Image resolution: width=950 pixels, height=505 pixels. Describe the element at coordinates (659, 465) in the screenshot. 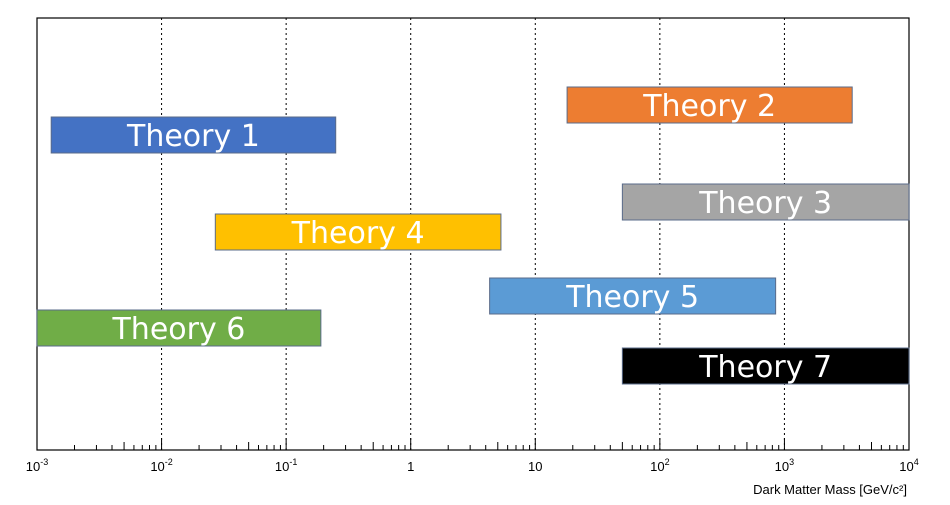

I see `x-tick-label: 10²` at that location.